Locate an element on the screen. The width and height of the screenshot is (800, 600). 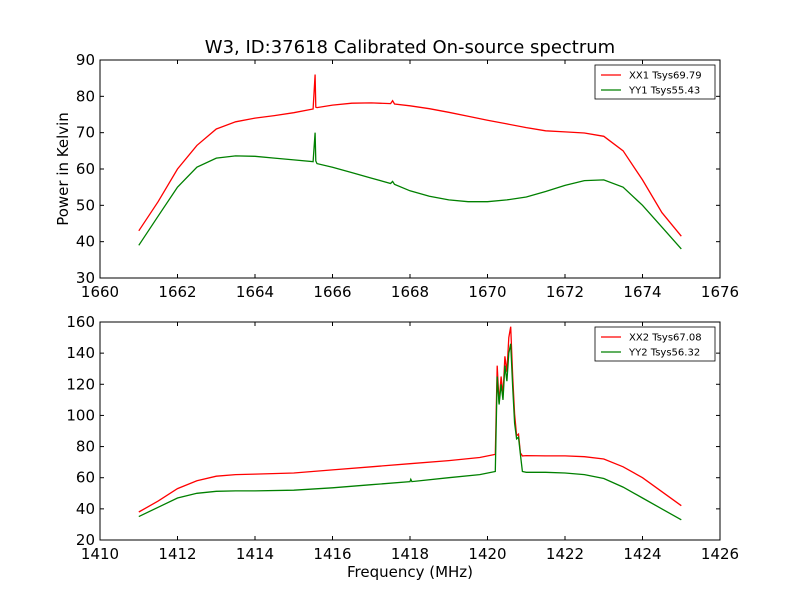
y-tick-label: 140 is located at coordinates (80, 353).